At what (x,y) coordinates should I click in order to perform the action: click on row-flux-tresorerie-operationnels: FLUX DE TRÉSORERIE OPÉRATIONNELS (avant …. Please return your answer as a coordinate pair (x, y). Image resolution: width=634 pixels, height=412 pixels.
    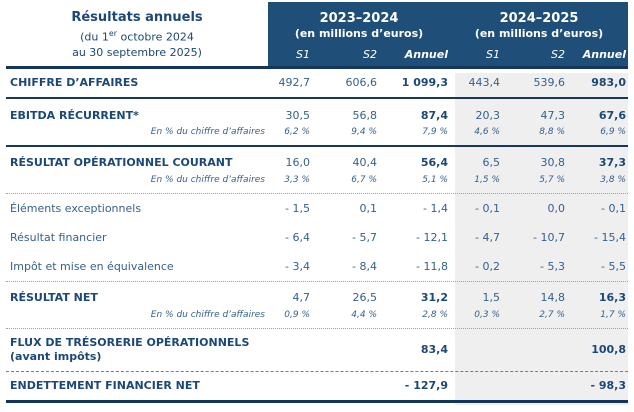
    Looking at the image, I should click on (317, 350).